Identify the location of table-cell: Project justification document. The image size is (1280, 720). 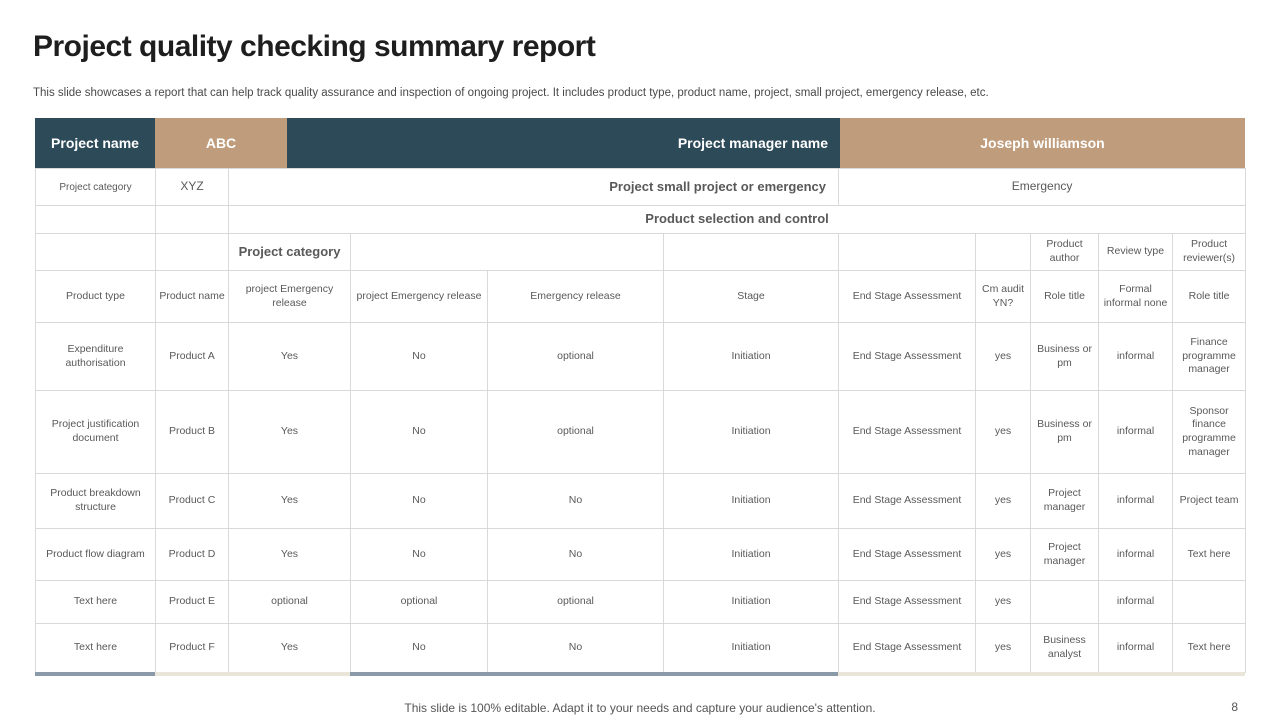
(95, 432).